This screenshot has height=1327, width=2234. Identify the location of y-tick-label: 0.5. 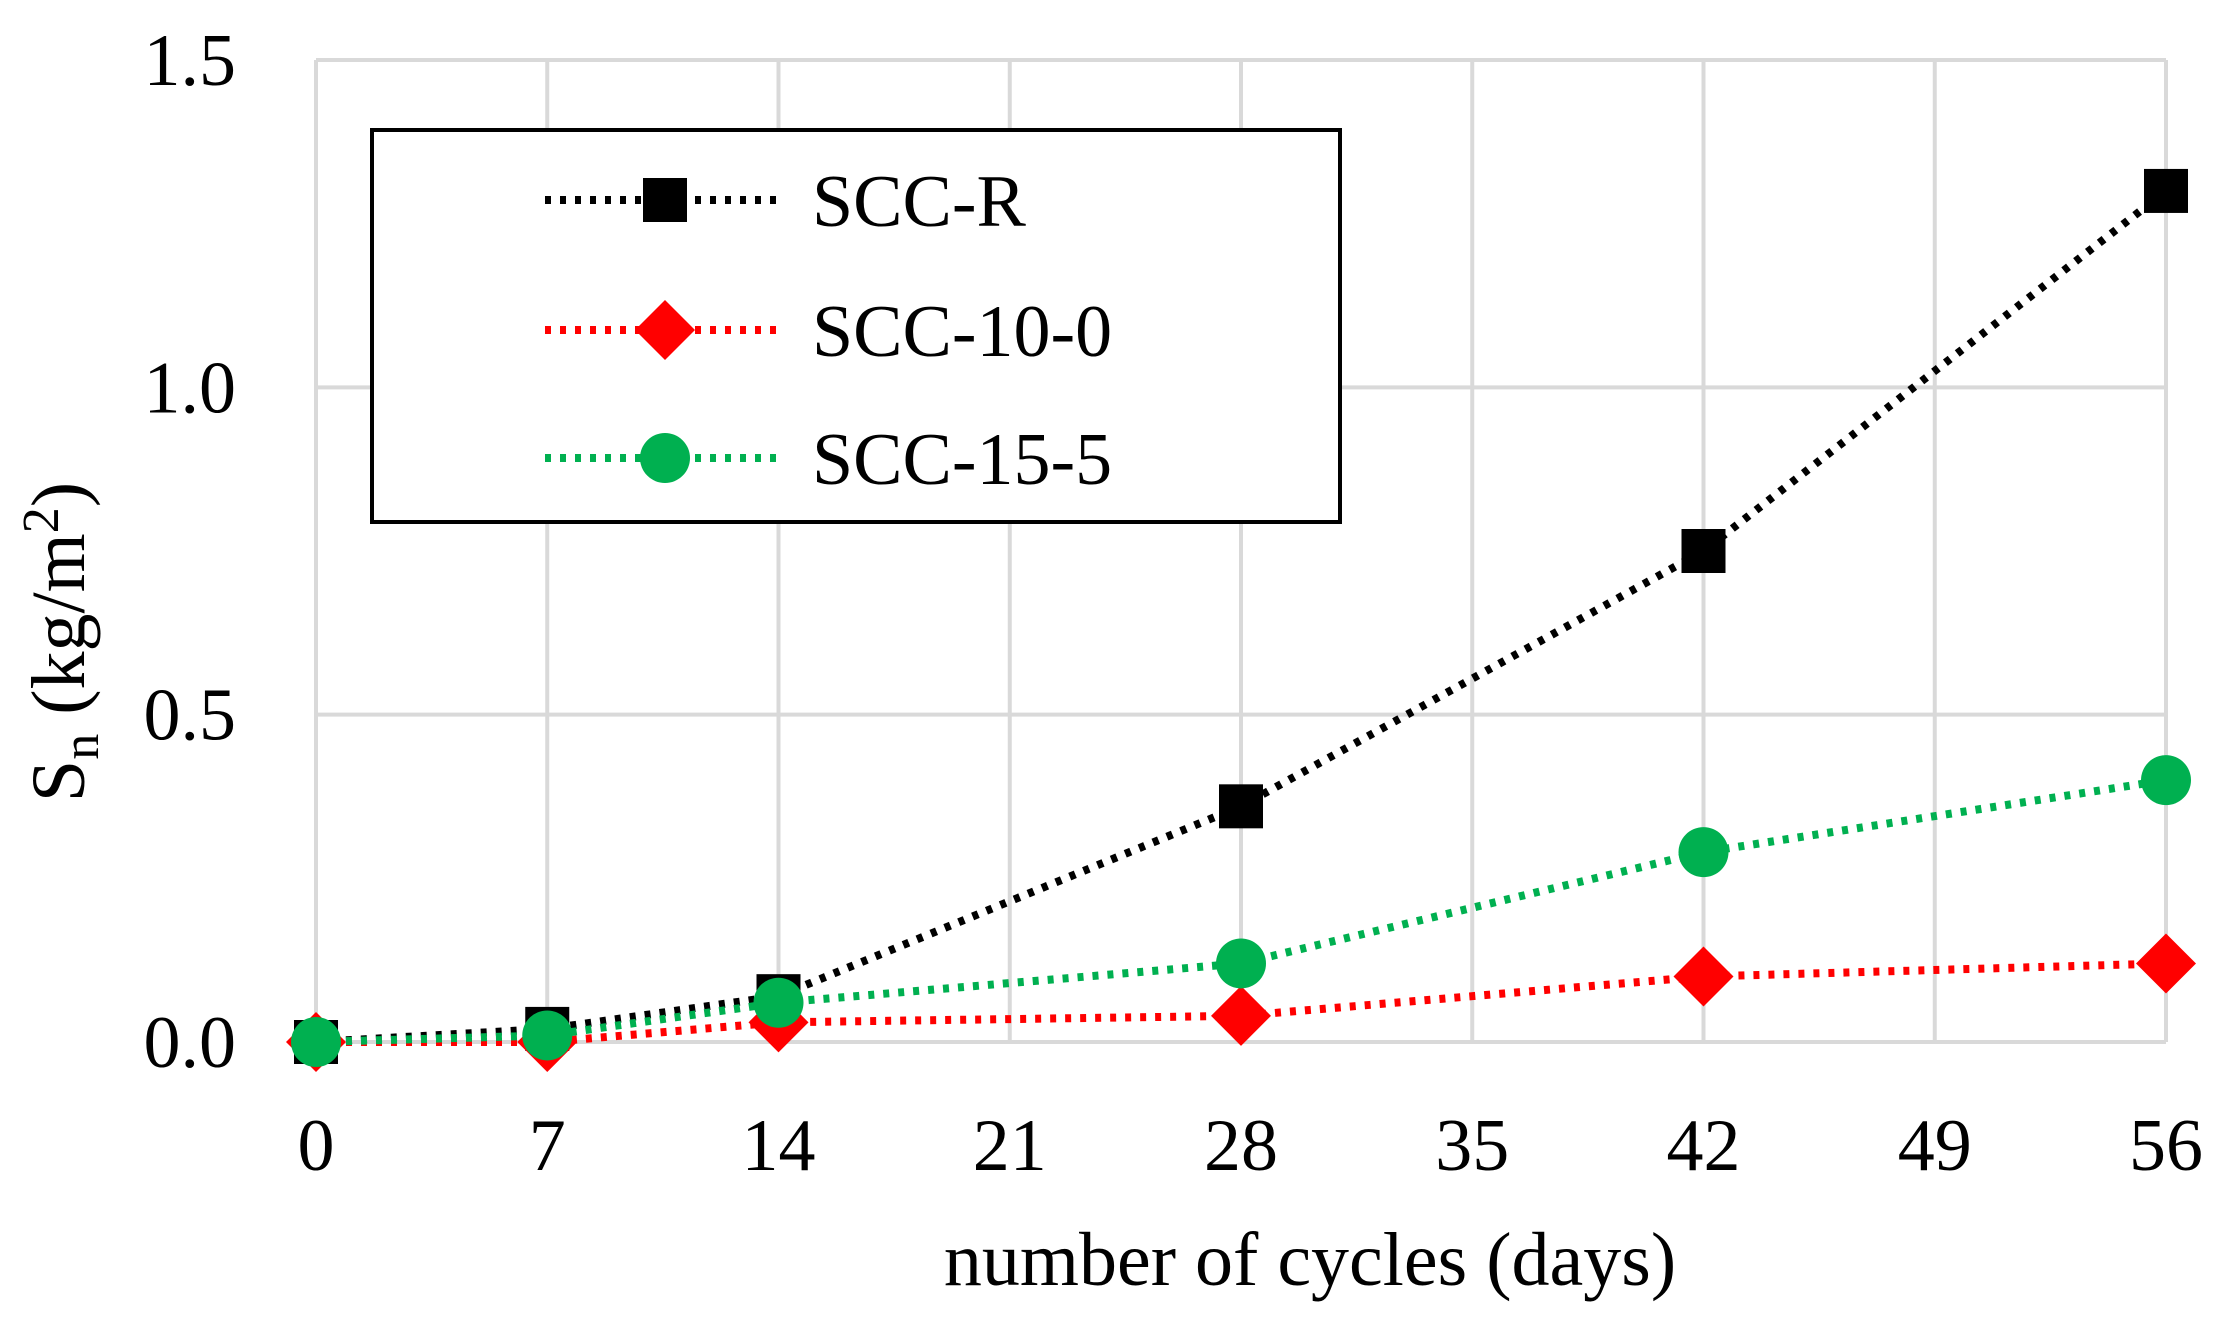
(190, 716).